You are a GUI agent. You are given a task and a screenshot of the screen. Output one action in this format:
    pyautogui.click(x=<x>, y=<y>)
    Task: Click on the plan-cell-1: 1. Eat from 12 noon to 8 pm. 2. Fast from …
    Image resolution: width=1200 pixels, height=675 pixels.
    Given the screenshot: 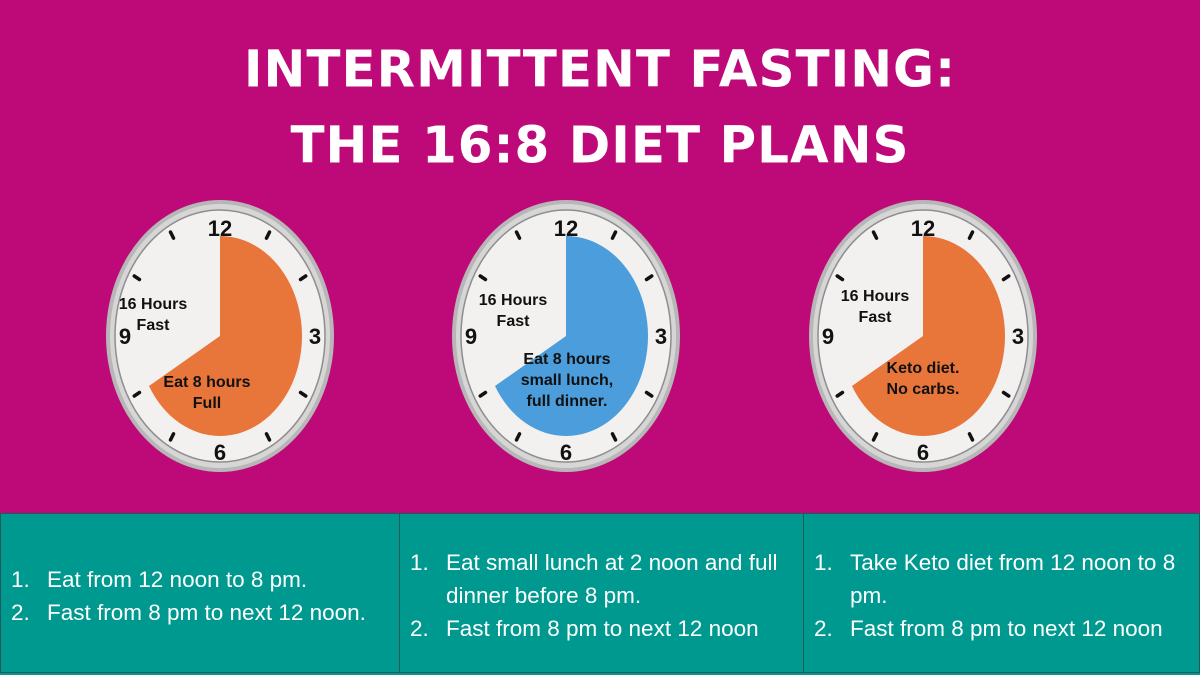 What is the action you would take?
    pyautogui.click(x=200, y=593)
    